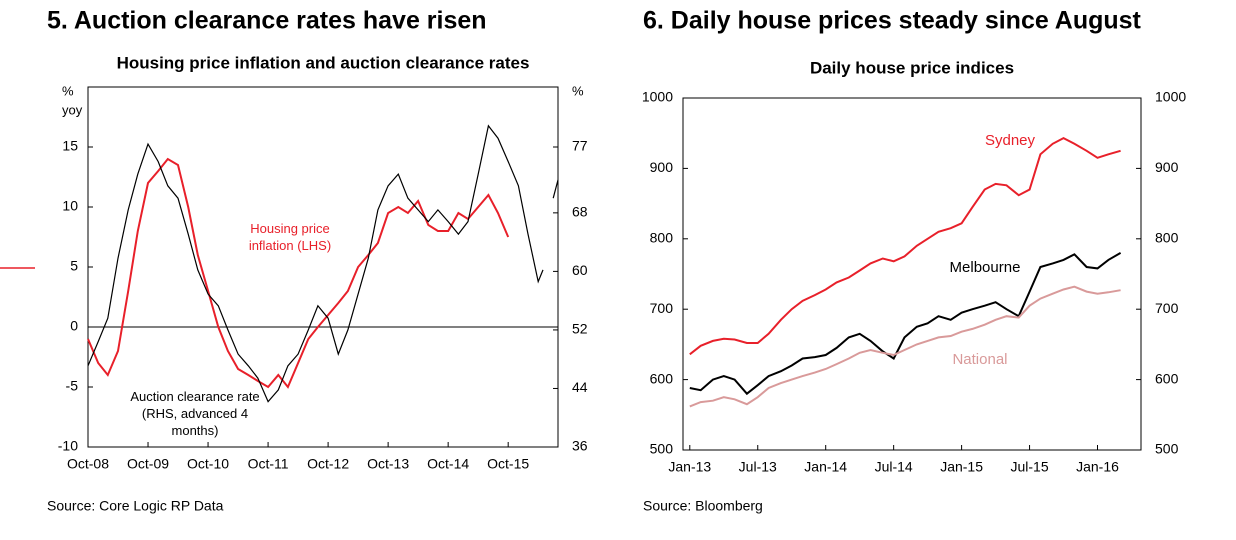 This screenshot has height=540, width=1236. What do you see at coordinates (68, 446) in the screenshot?
I see `y-tick-label: -10` at bounding box center [68, 446].